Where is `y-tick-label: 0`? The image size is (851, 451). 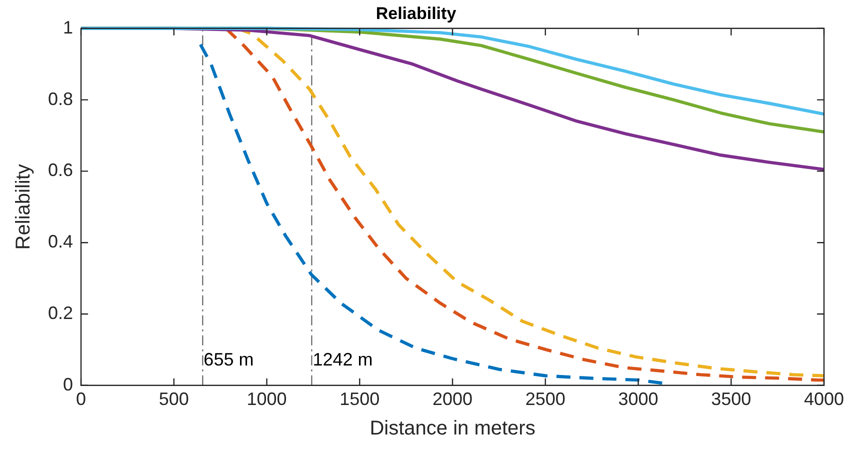 y-tick-label: 0 is located at coordinates (68, 384).